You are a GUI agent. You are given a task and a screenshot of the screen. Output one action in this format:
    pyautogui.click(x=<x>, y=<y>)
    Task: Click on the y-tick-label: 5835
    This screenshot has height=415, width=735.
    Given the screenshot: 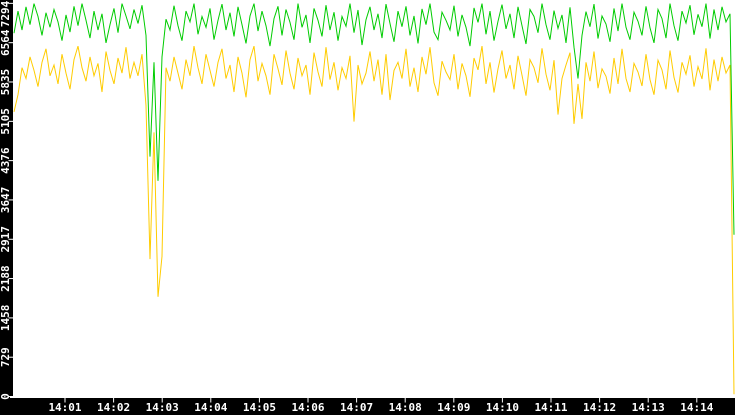 What is the action you would take?
    pyautogui.click(x=6, y=82)
    